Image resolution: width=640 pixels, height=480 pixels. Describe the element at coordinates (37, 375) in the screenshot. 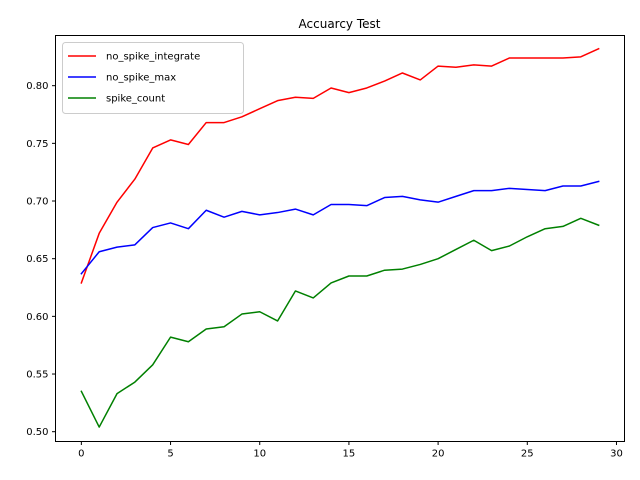

I see `y-tick-label: 0.55` at that location.